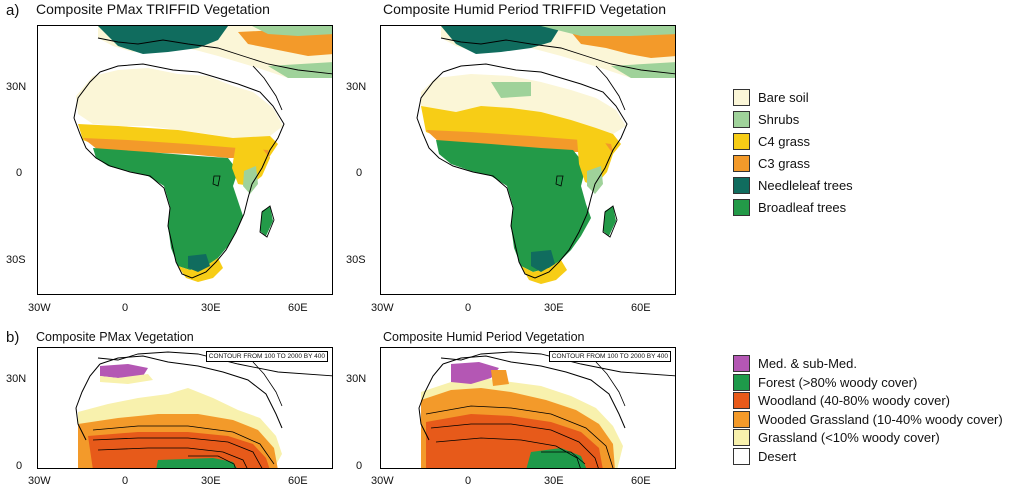  I want to click on vegetation-map-humid-triffid, so click(545, 155).